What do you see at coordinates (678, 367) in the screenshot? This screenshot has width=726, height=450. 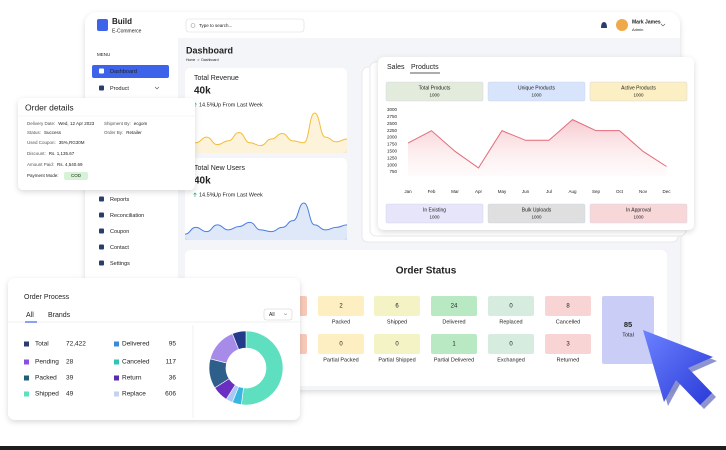 I see `cursor-arrow` at bounding box center [678, 367].